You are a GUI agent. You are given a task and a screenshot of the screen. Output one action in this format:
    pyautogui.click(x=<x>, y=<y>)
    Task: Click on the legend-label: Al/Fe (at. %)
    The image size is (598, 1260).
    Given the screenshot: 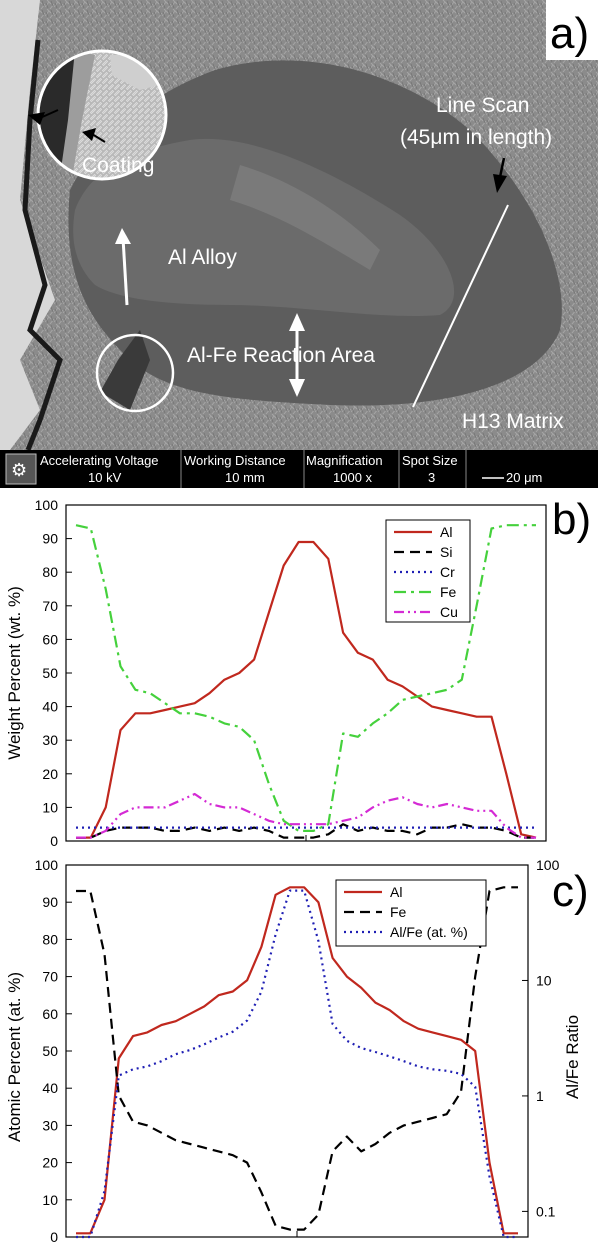 What is the action you would take?
    pyautogui.click(x=429, y=932)
    